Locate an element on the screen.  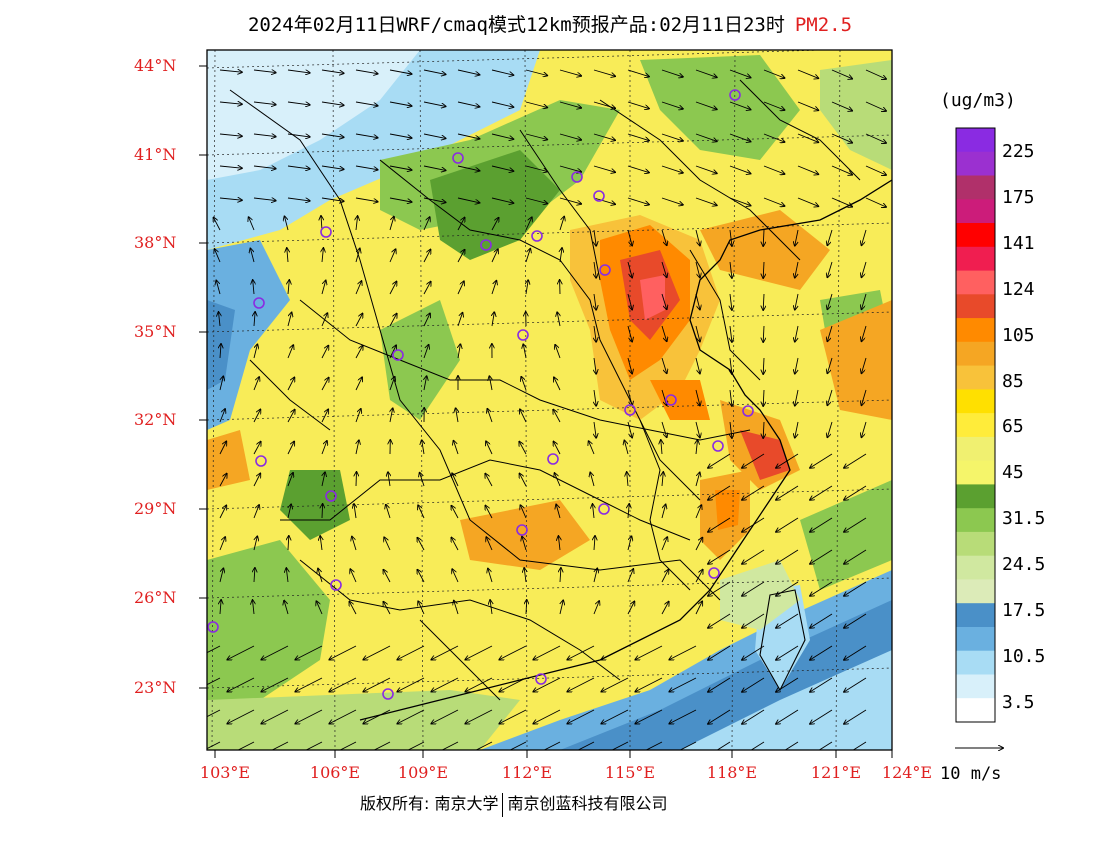
colorbar-unit: (ug/m3) is located at coordinates (978, 100).